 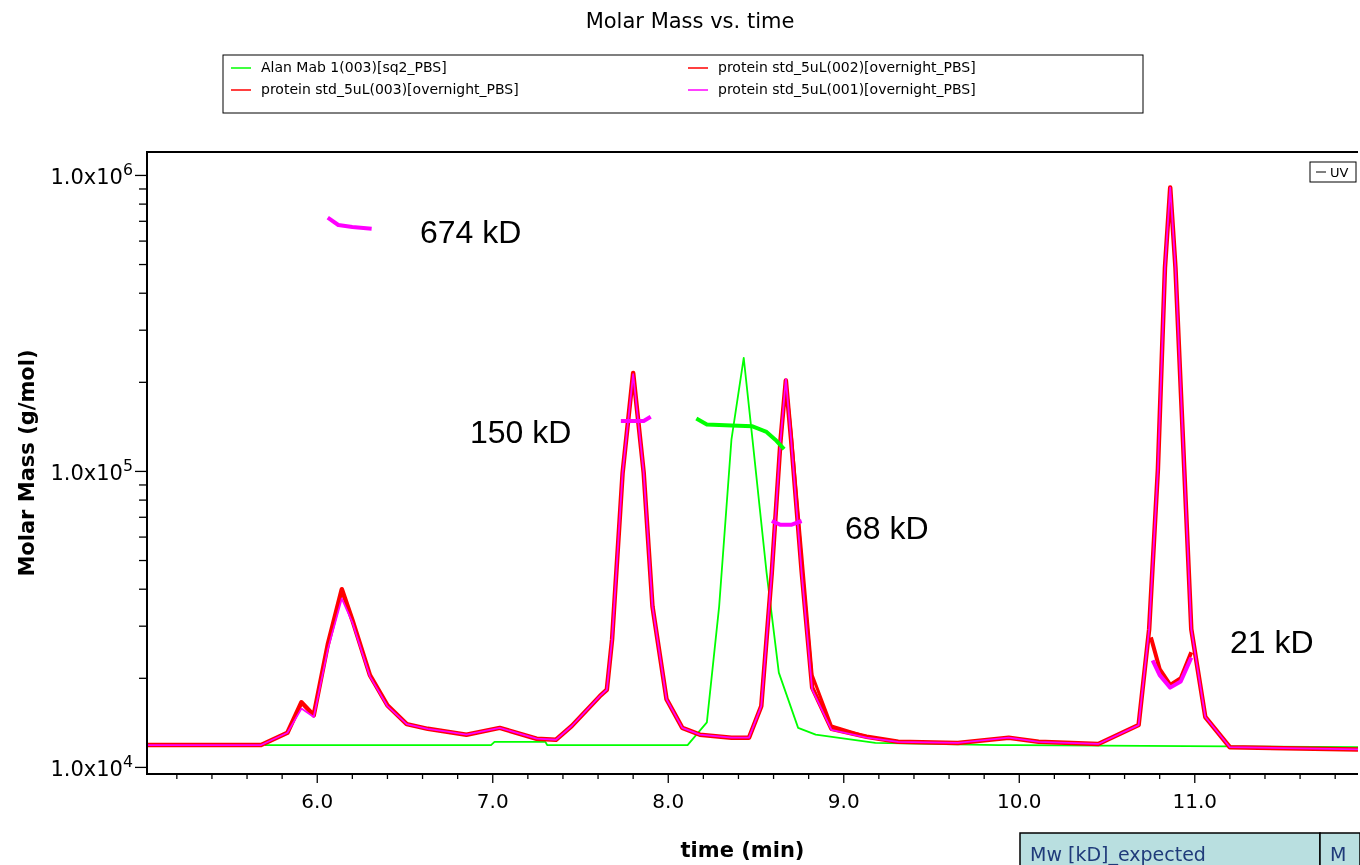 I want to click on x-tick-label: 11.0, so click(x=1195, y=801).